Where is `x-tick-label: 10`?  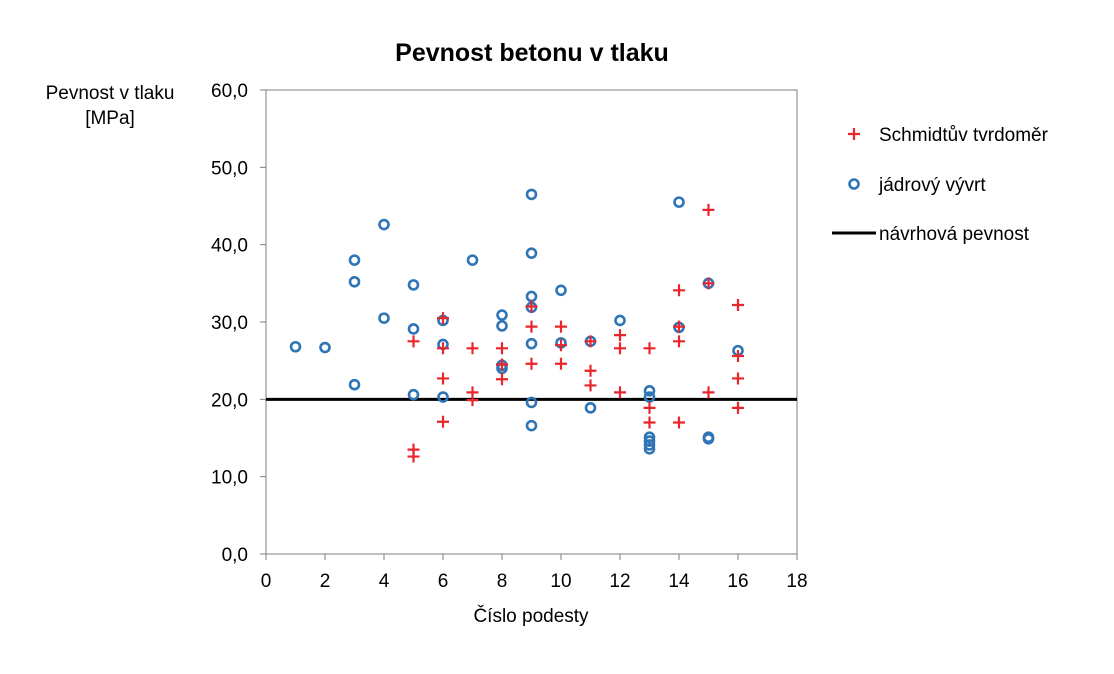 x-tick-label: 10 is located at coordinates (560, 581).